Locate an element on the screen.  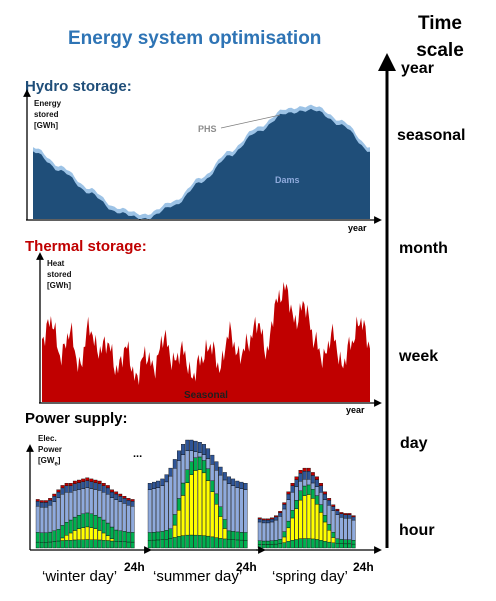
hydro-ylabel: Energy stored [GWh] is located at coordinates (48, 114).